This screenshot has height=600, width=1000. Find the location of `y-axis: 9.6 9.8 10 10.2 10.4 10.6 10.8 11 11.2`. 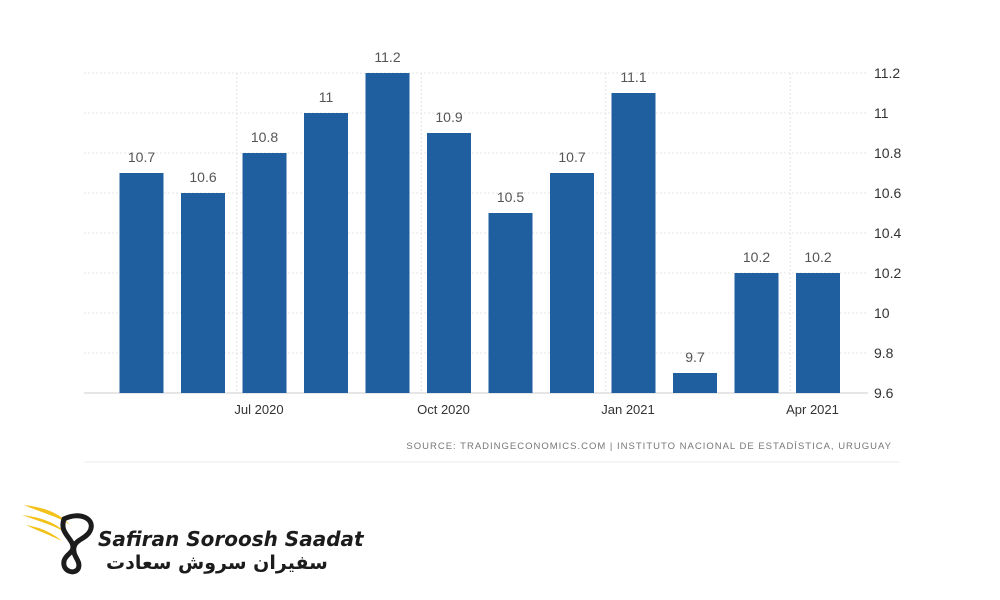

y-axis: 9.6 9.8 10 10.2 10.4 10.6 10.8 11 11.2 is located at coordinates (887, 233).